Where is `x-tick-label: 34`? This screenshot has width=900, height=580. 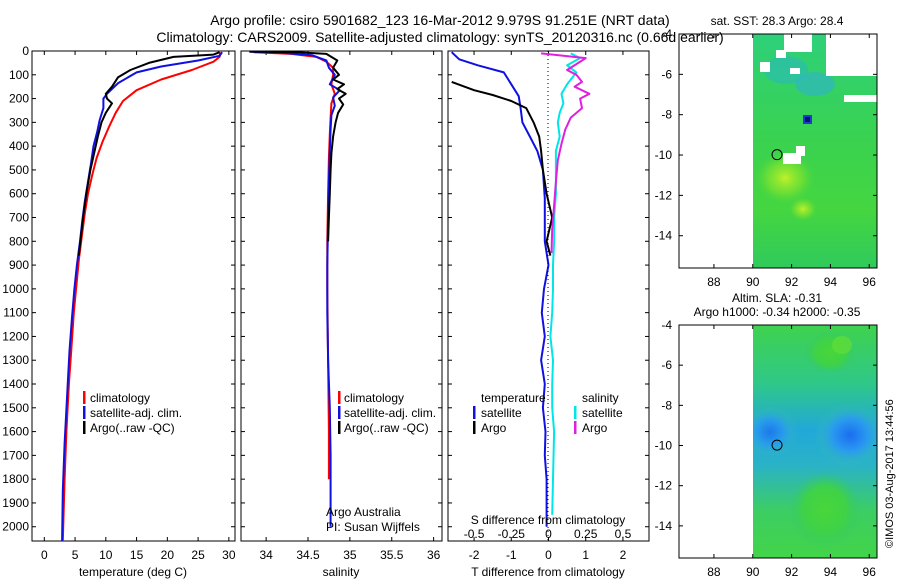 x-tick-label: 34 is located at coordinates (266, 555).